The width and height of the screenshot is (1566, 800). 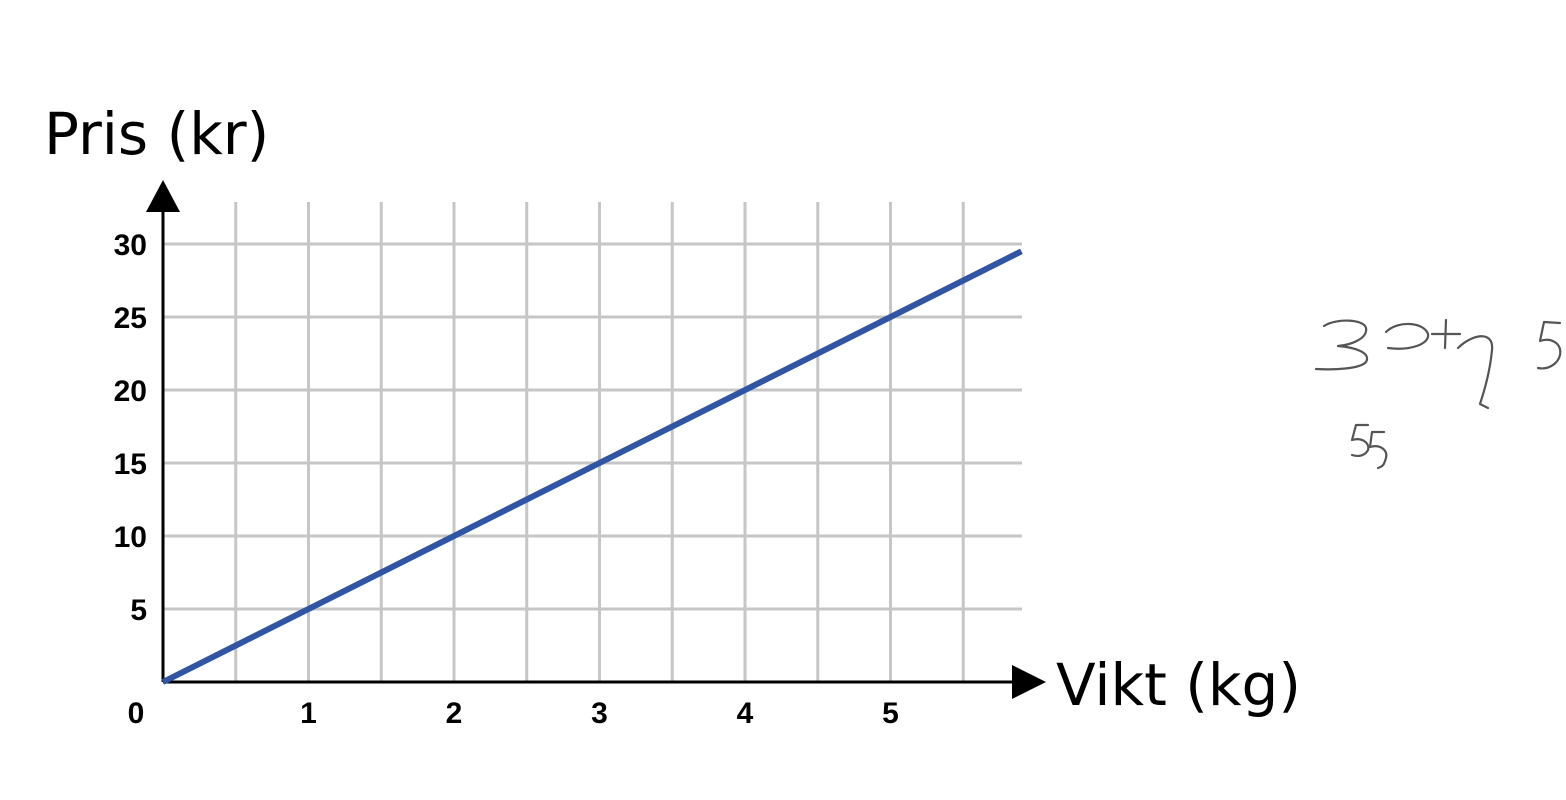 What do you see at coordinates (130, 464) in the screenshot?
I see `y-tick-label: 15` at bounding box center [130, 464].